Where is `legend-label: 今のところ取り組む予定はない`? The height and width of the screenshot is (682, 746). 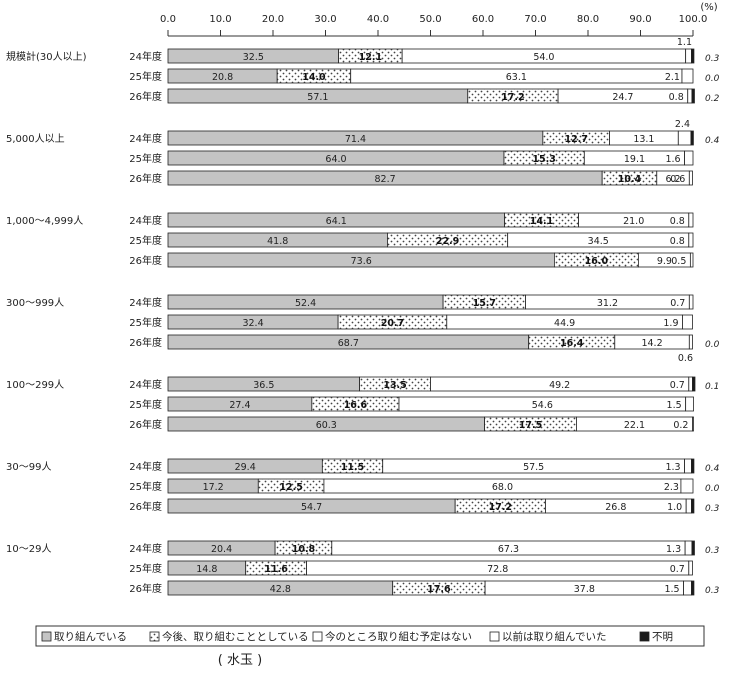 legend-label: 今のところ取り組む予定はない is located at coordinates (398, 636).